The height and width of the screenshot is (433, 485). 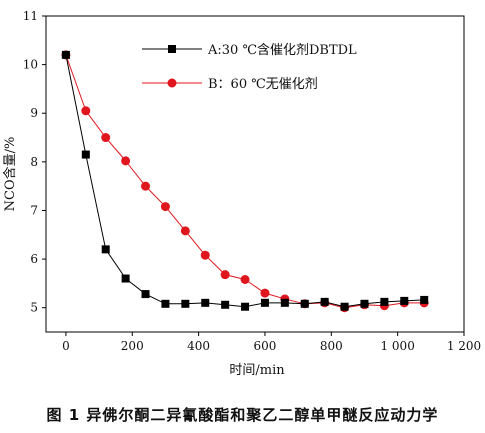 I want to click on legend-entry-b: B：60 ℃无催化剂, so click(x=230, y=84).